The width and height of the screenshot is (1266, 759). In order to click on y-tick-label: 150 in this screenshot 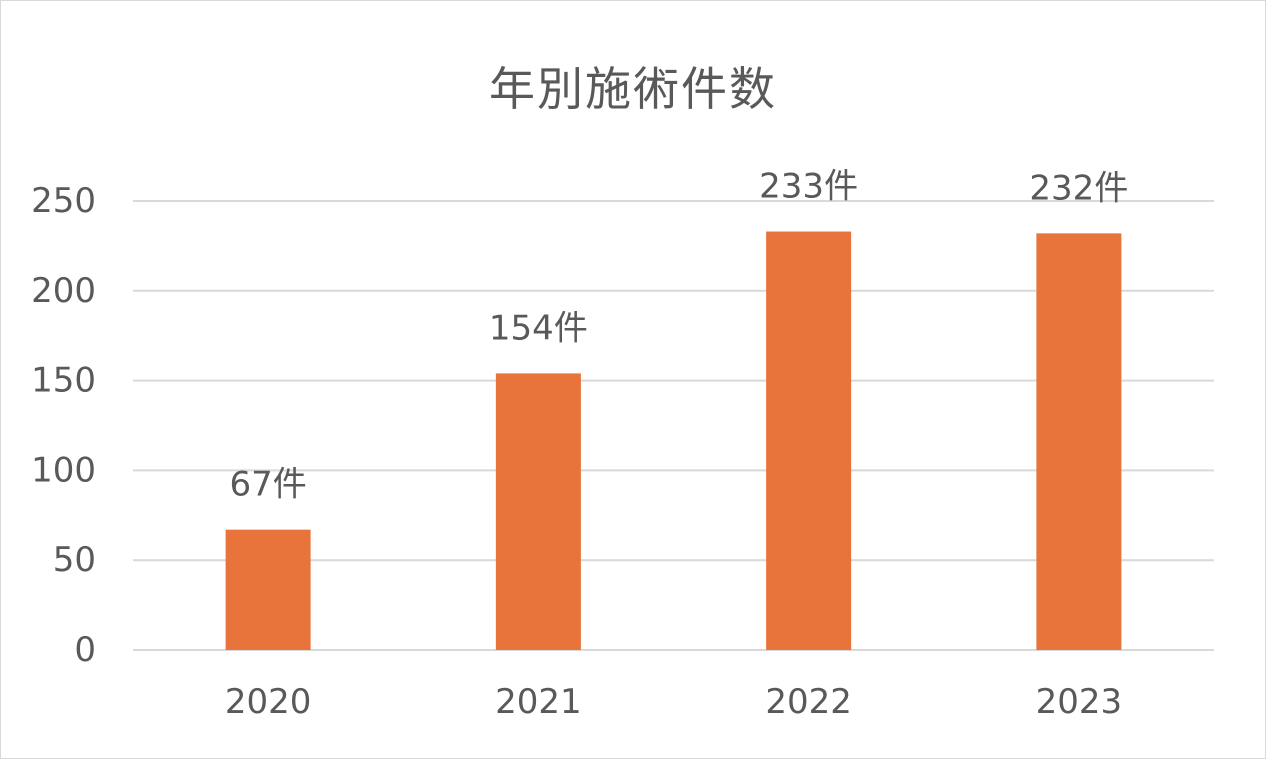, I will do `click(63, 381)`.